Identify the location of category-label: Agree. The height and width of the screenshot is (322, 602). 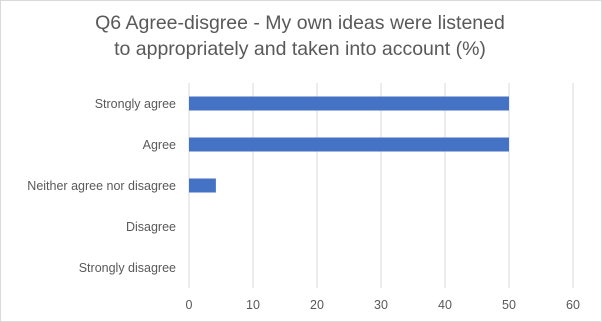
(159, 145).